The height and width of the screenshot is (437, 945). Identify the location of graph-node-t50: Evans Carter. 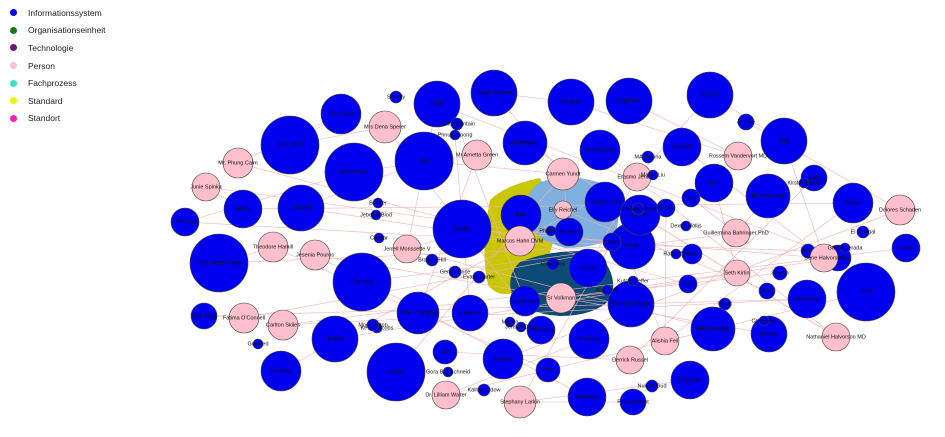
(479, 277).